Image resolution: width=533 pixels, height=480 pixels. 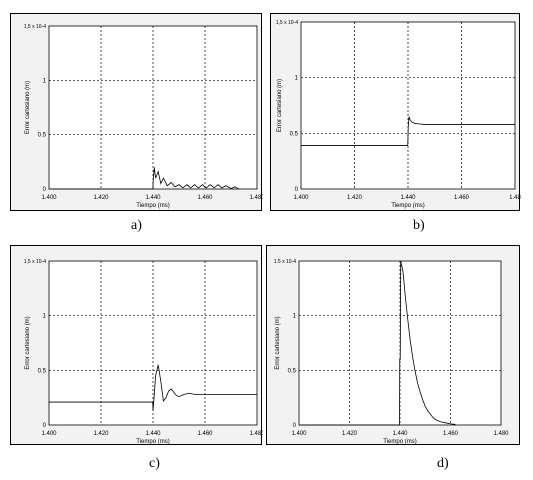 I want to click on chart-caption-c: c), so click(x=154, y=463).